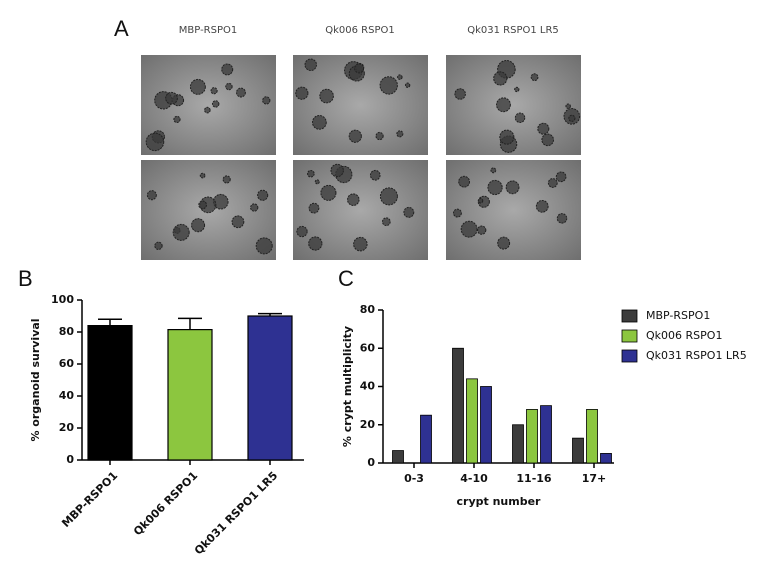 The image size is (768, 576). I want to click on y-tick-label: 60, so click(67, 363).